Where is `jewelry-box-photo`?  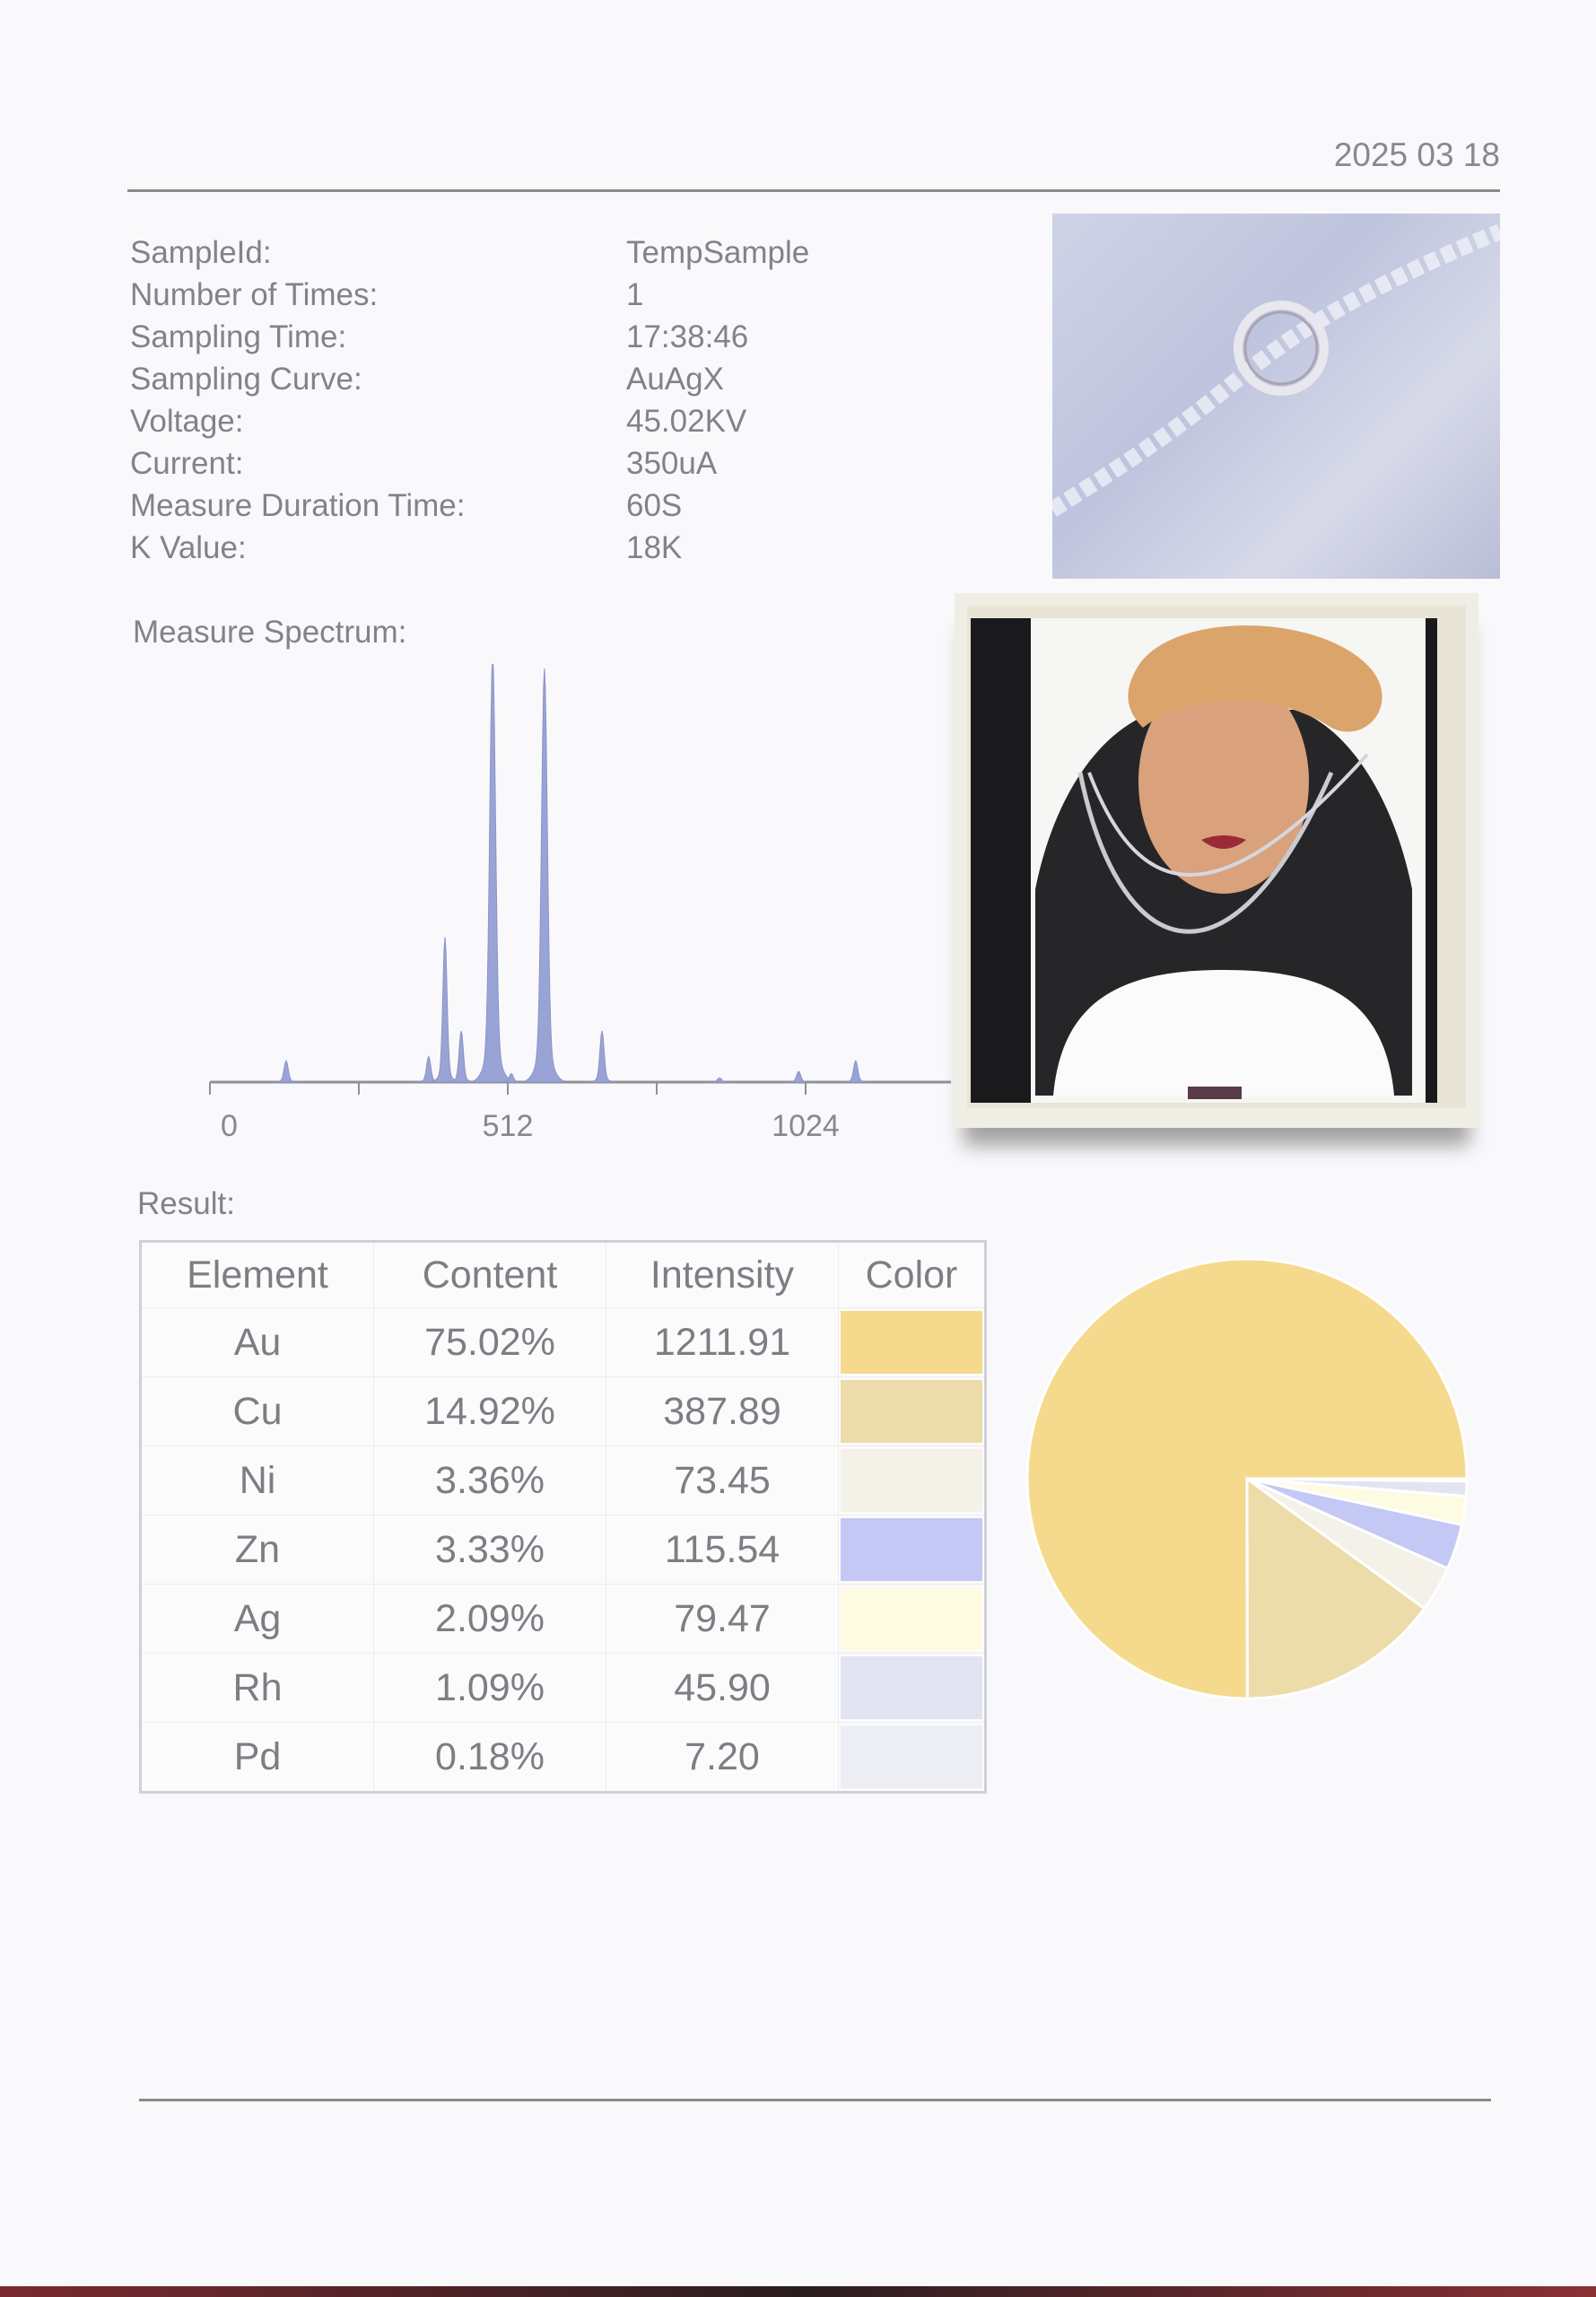 jewelry-box-photo is located at coordinates (1216, 860).